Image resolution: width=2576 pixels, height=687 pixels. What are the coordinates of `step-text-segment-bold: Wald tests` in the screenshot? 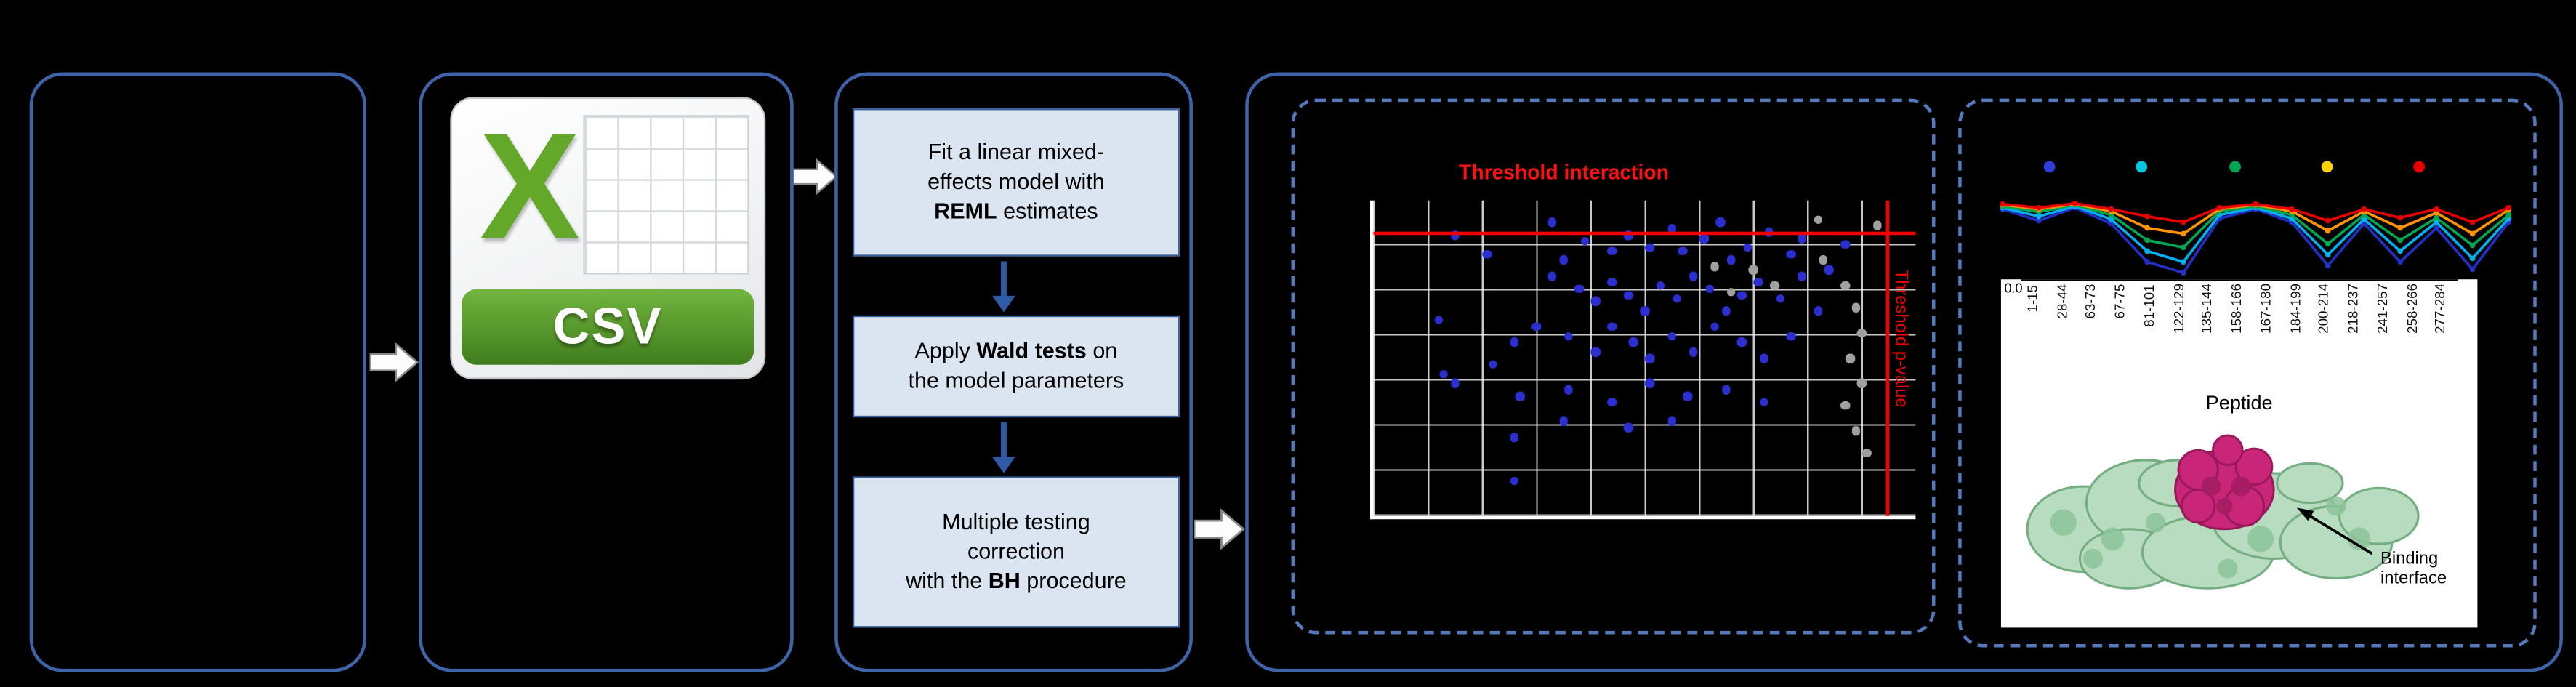 It's located at (1031, 351).